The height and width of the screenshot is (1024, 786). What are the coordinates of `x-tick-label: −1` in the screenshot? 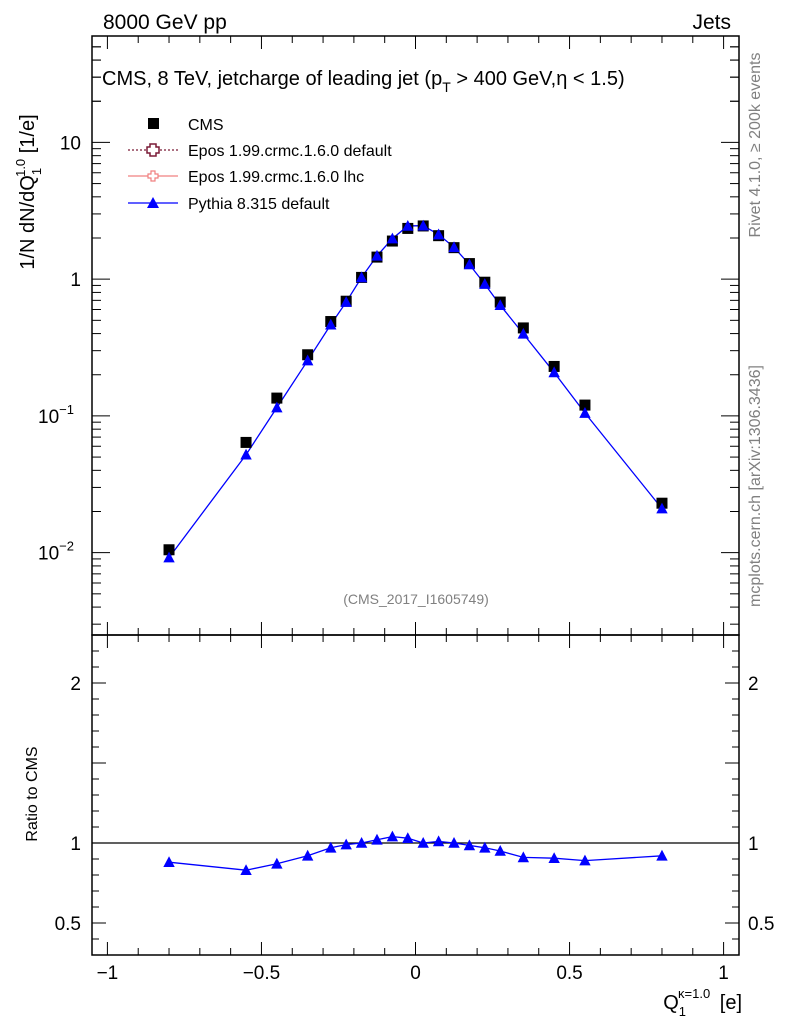 It's located at (108, 973).